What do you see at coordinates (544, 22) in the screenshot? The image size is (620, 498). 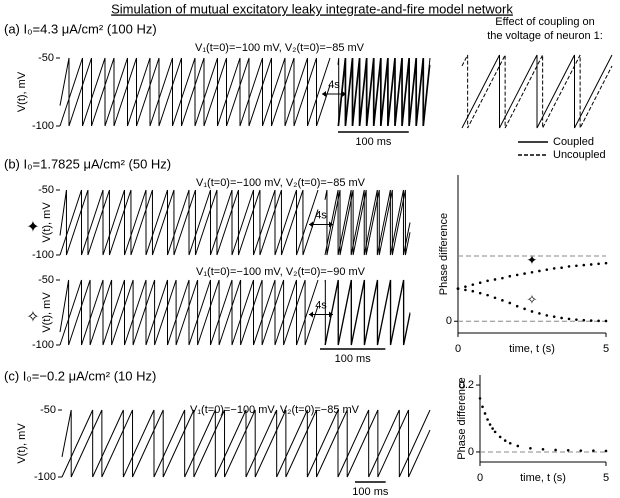 I see `inset-title: Effect of coupling on` at bounding box center [544, 22].